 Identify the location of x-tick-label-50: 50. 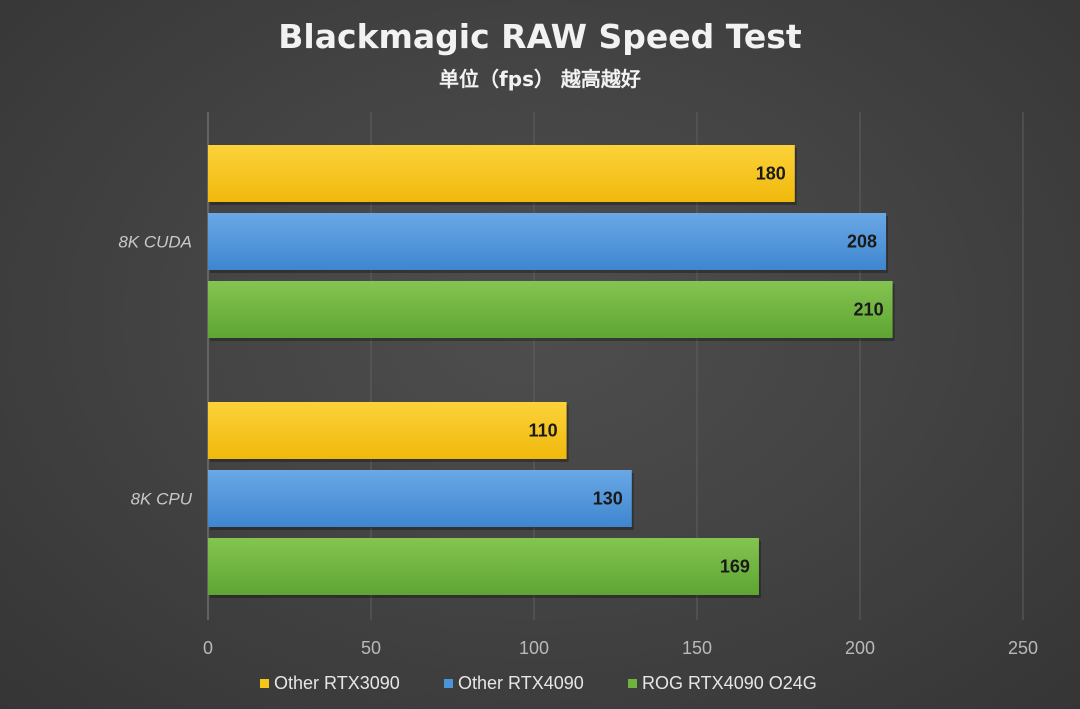
(371, 648).